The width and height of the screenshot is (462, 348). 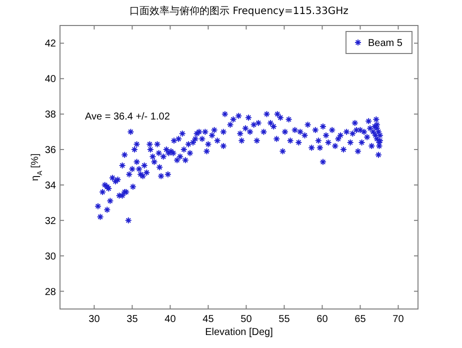 What do you see at coordinates (208, 319) in the screenshot?
I see `x-tick-label: 45` at bounding box center [208, 319].